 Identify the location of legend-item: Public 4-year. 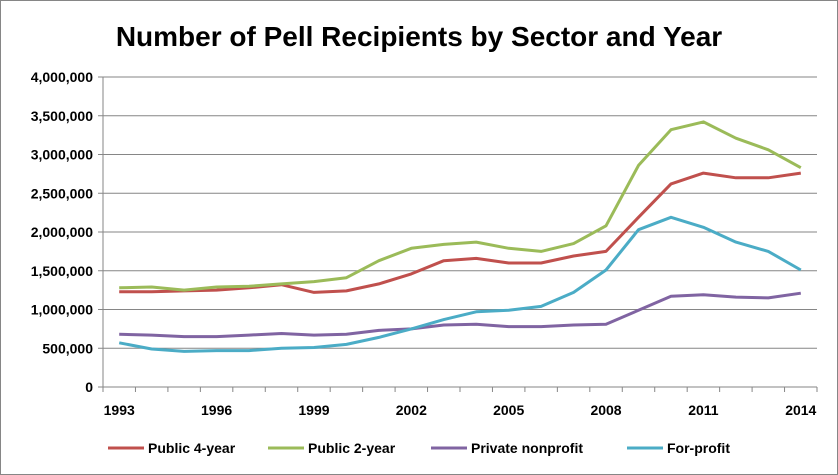
(172, 448).